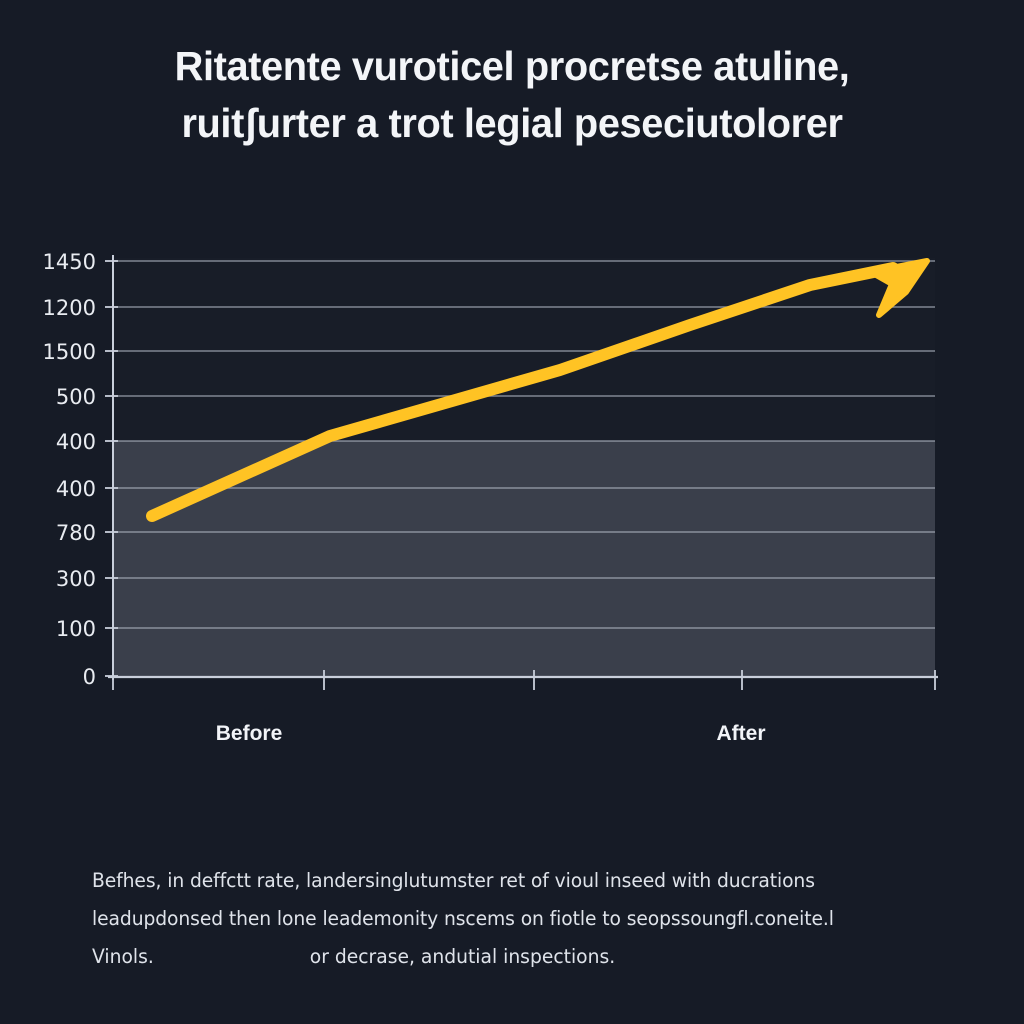 This screenshot has width=1024, height=1024. What do you see at coordinates (76, 397) in the screenshot?
I see `y-tick-label-3: 500` at bounding box center [76, 397].